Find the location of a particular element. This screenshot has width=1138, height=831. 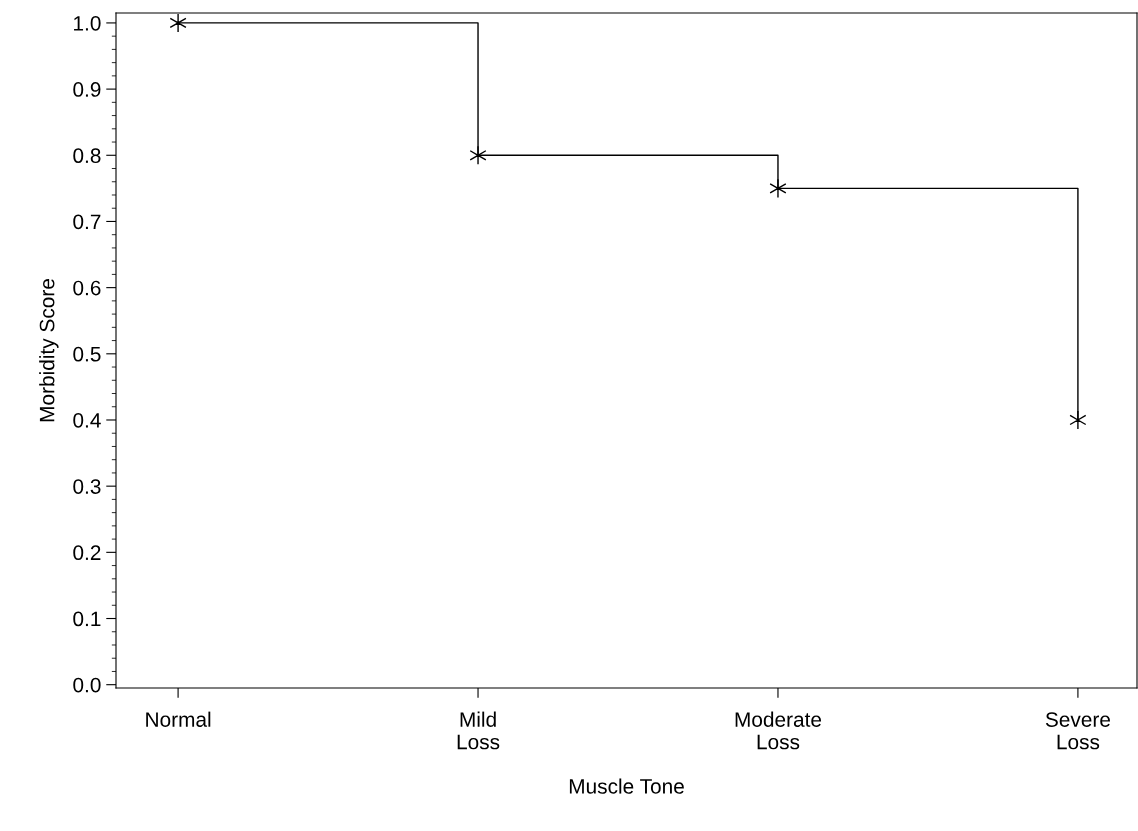

y-tick-label: 0.7 is located at coordinates (87, 222).